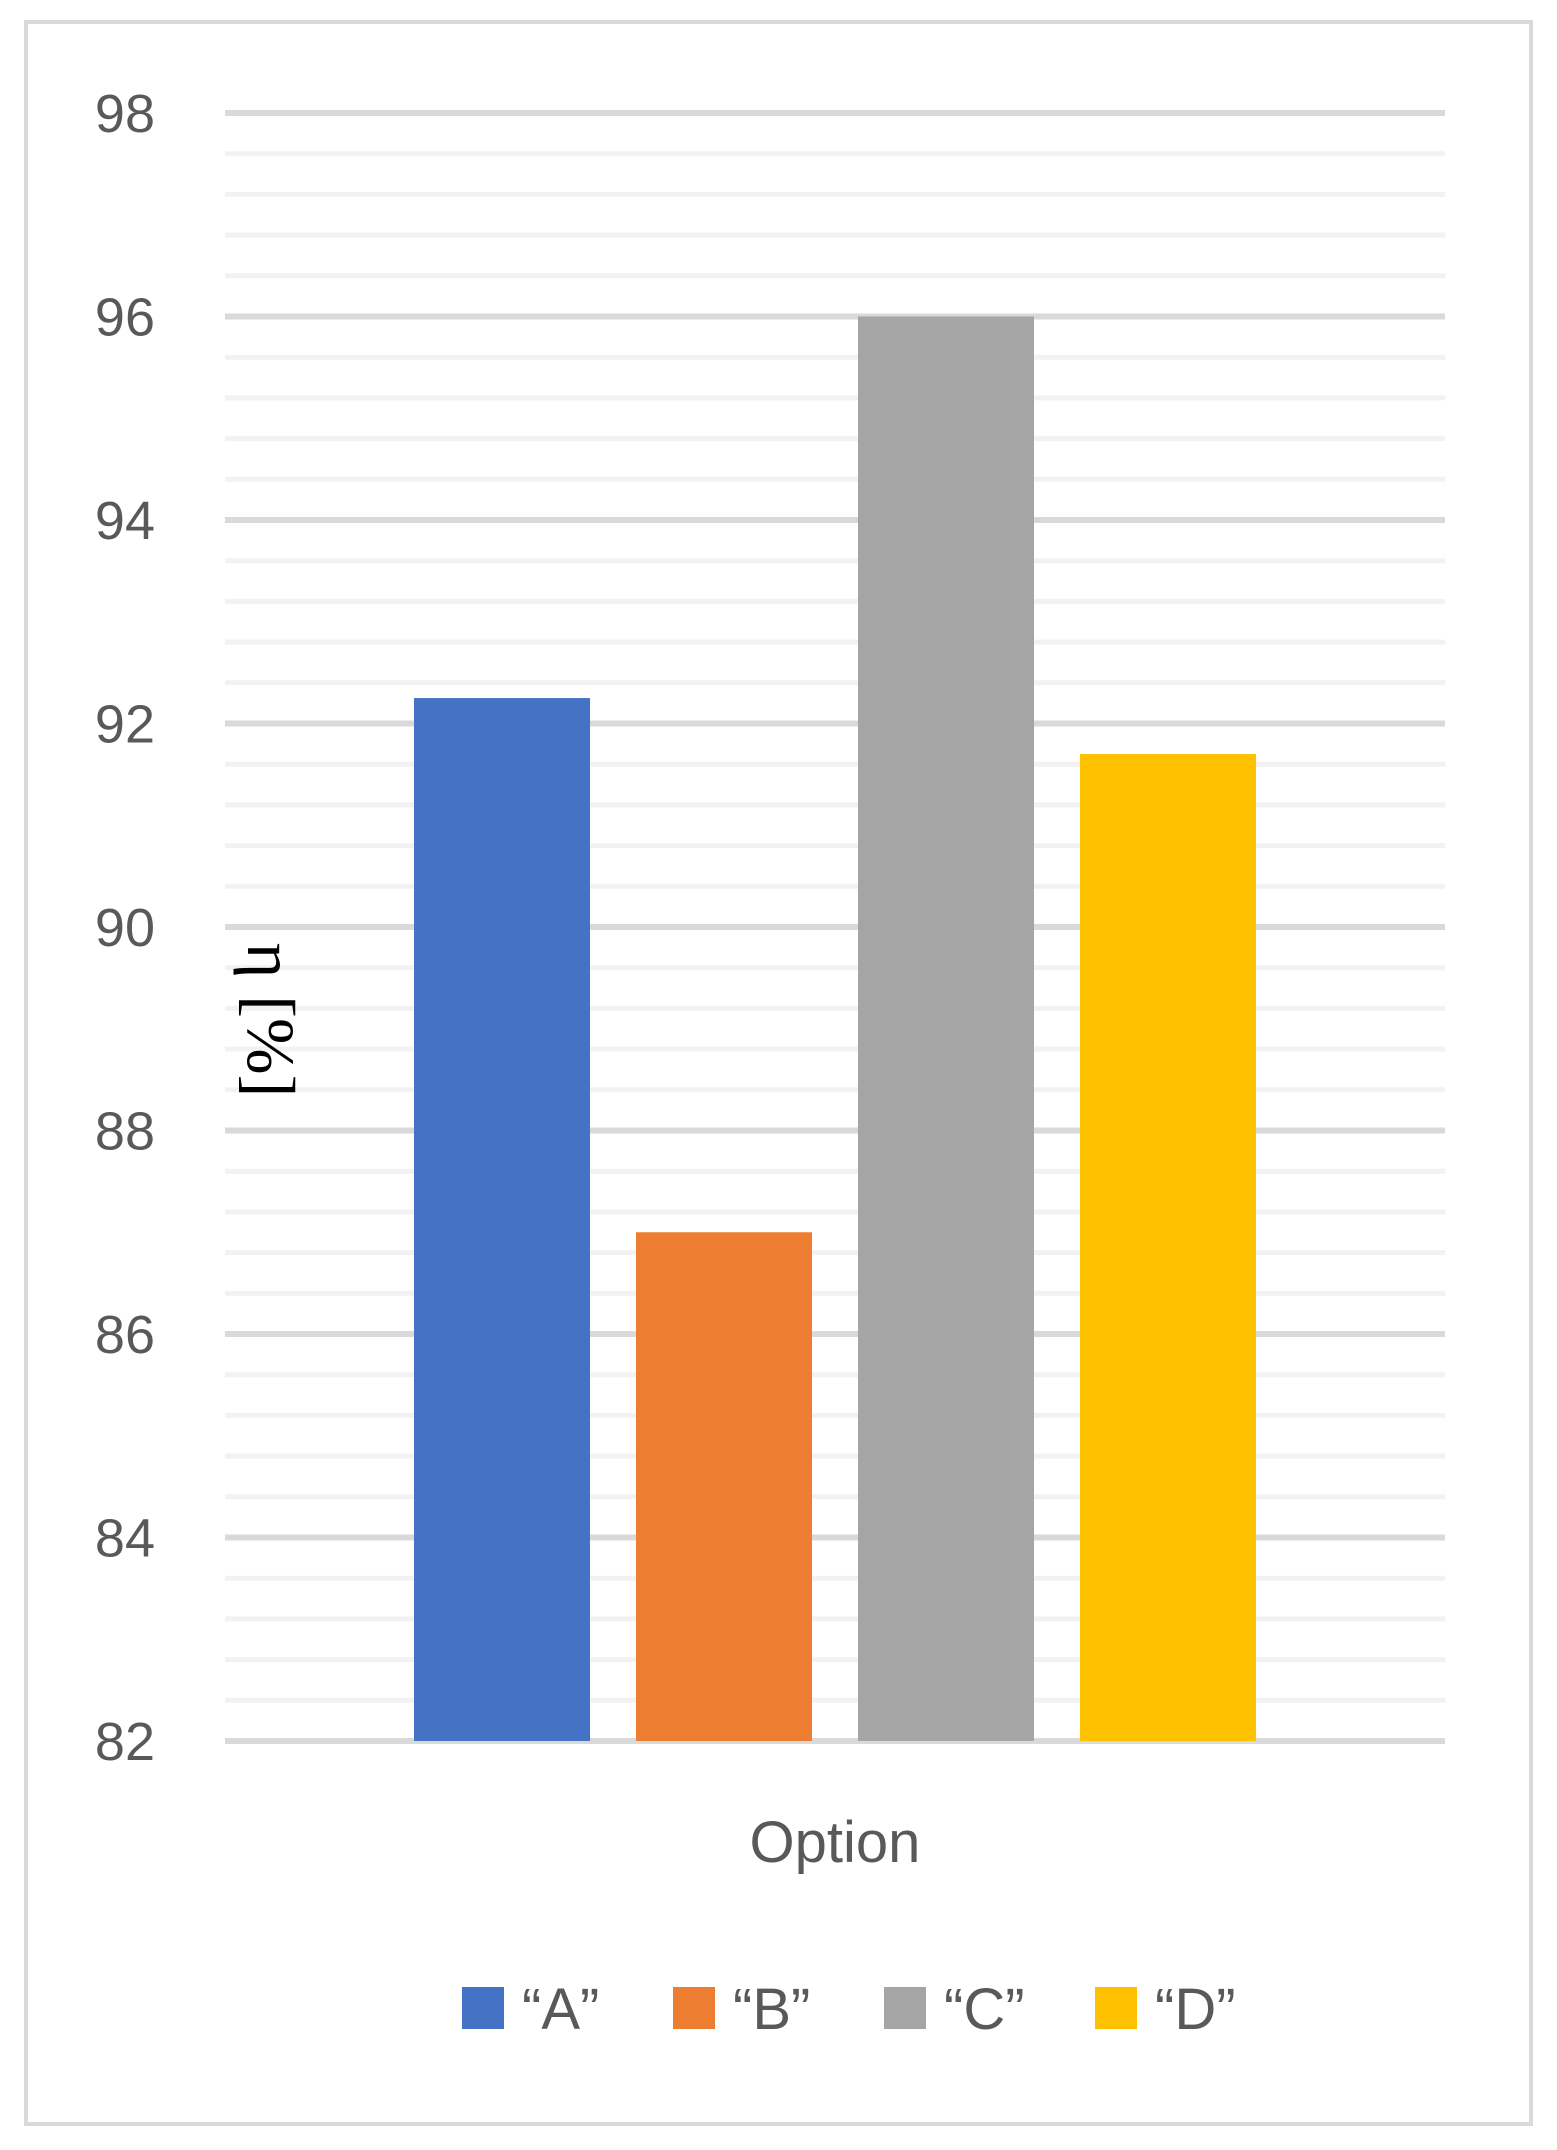 This screenshot has width=1557, height=2150. Describe the element at coordinates (771, 2009) in the screenshot. I see `legend-label: “B”` at that location.